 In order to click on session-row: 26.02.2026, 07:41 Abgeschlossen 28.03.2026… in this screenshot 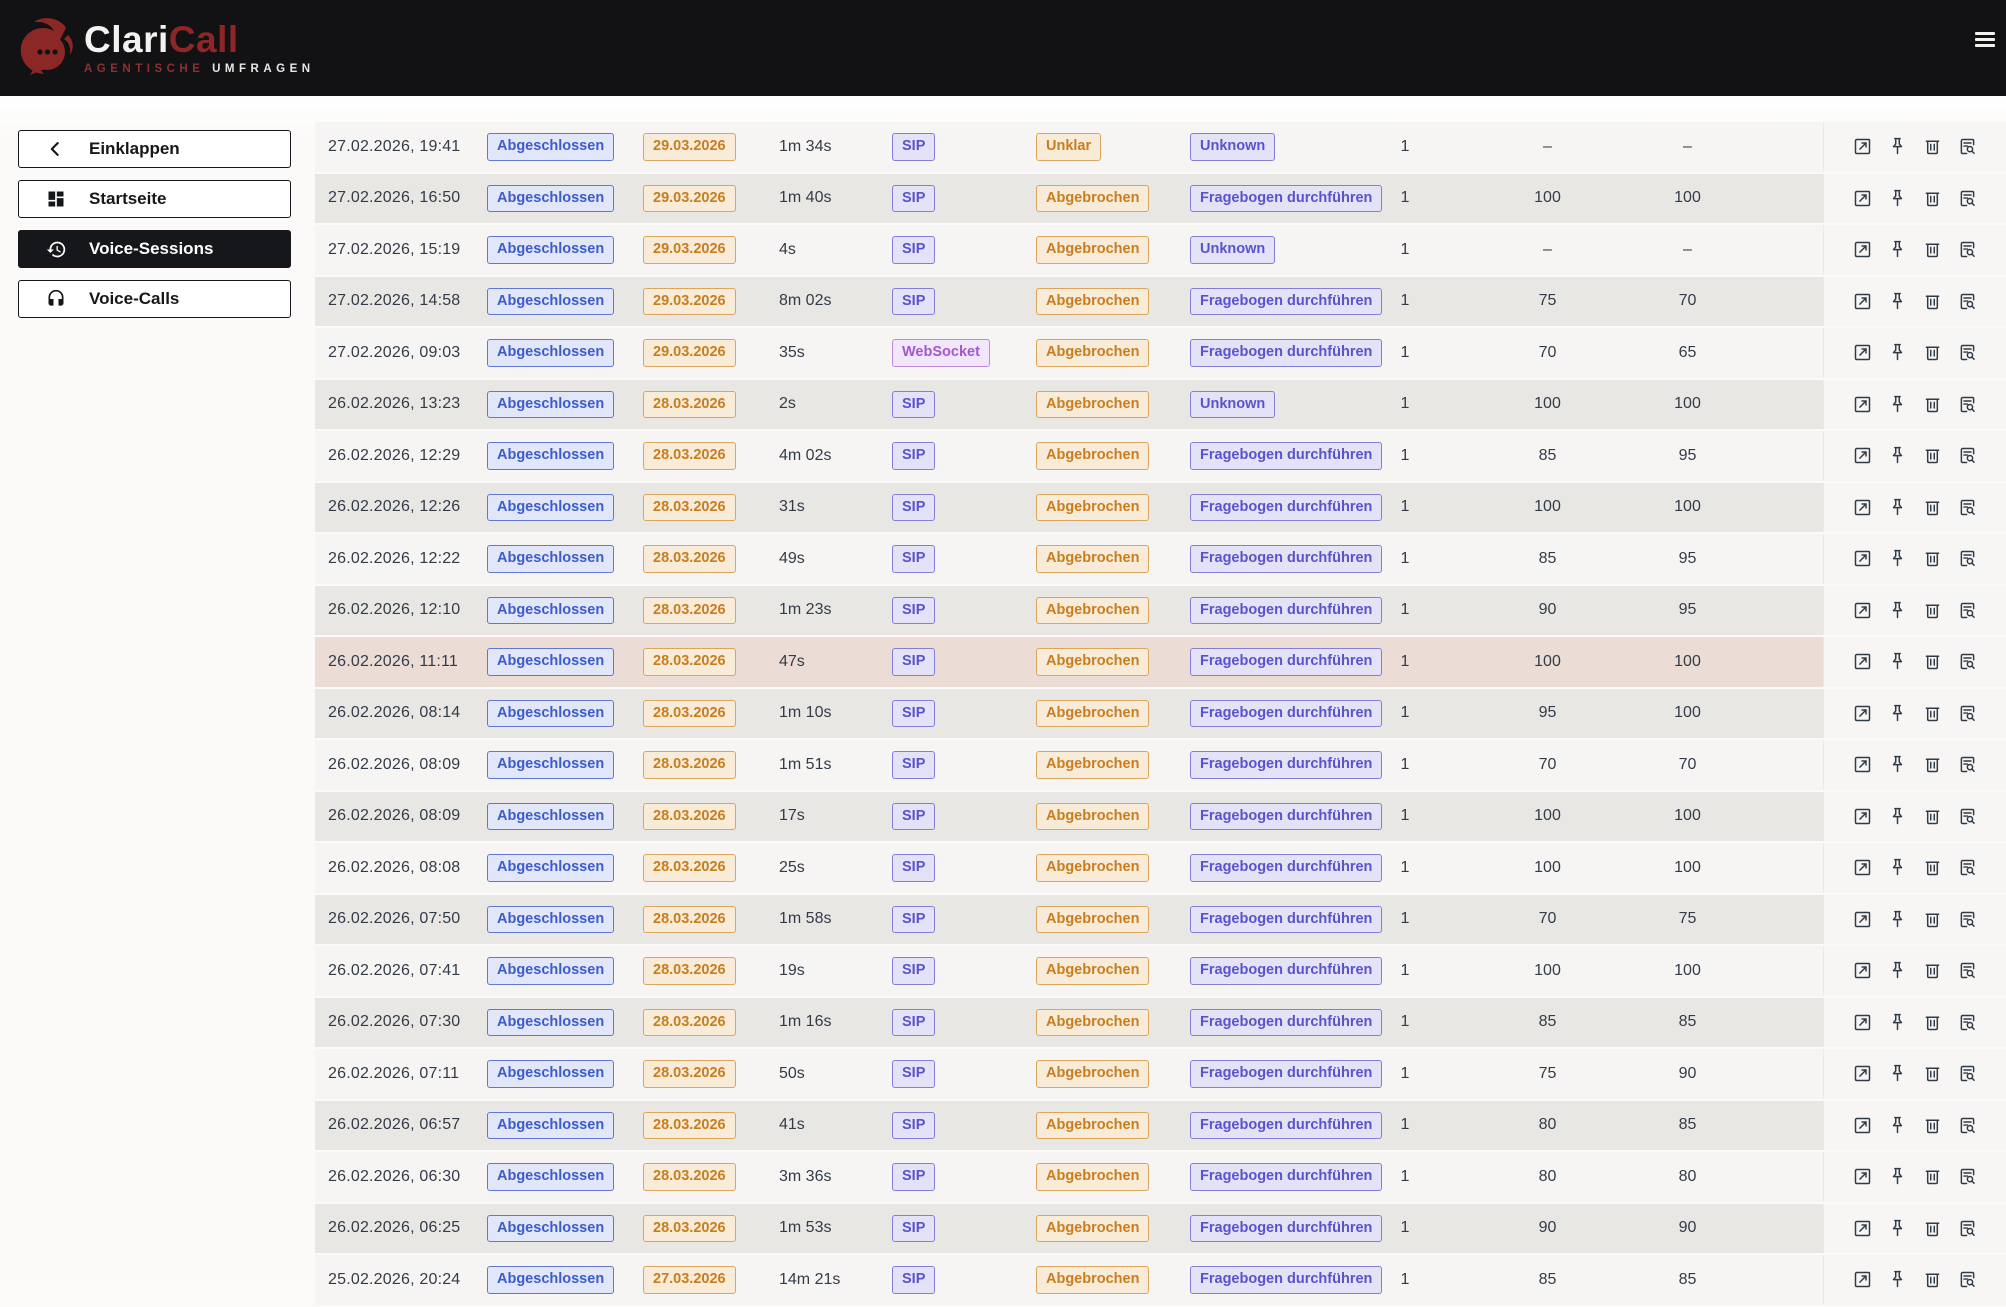, I will do `click(1160, 972)`.